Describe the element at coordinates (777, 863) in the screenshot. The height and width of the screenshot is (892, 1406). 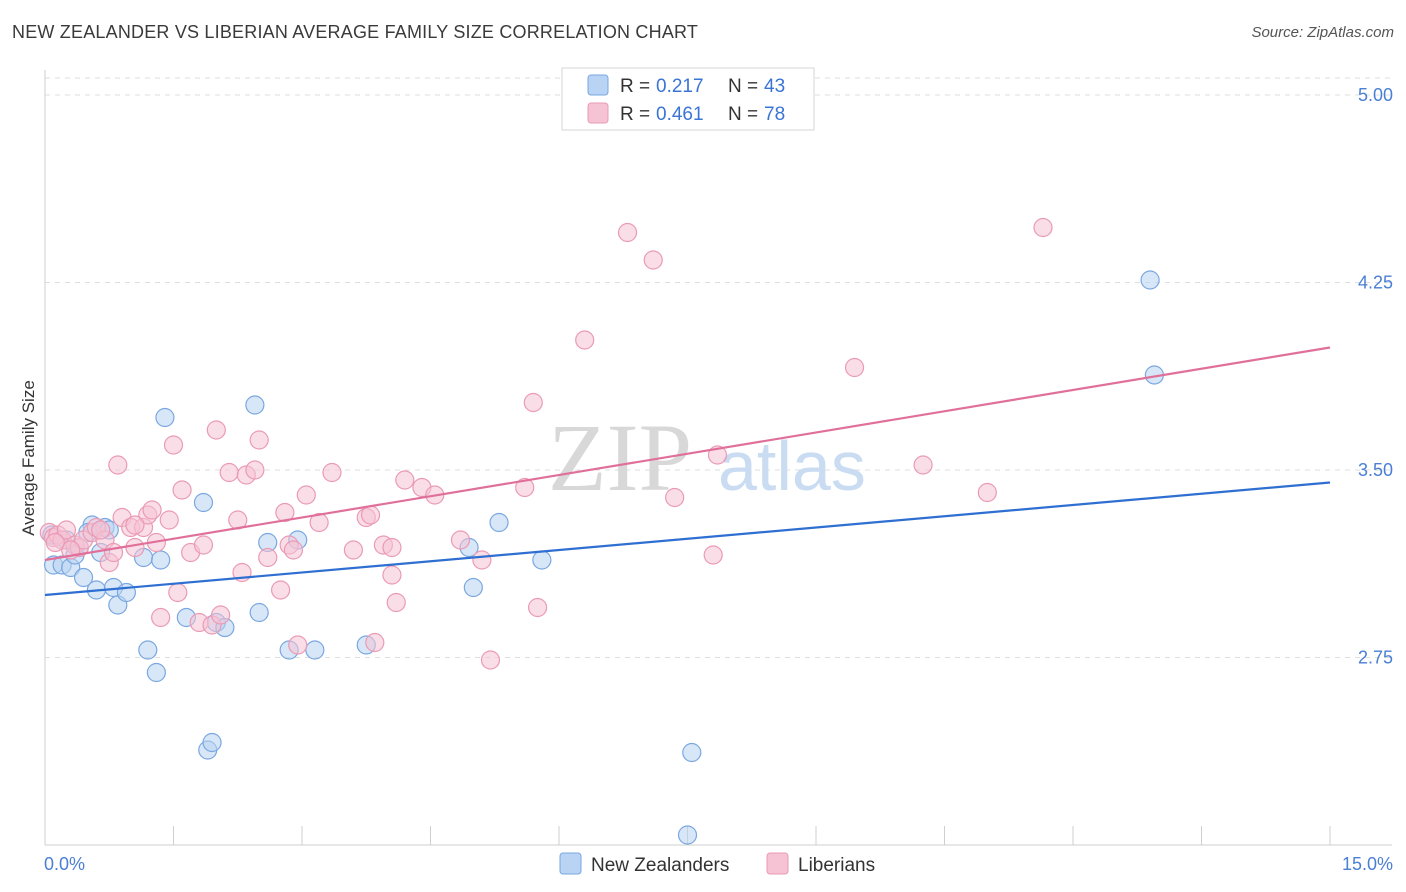
I see `bottom-legend-swatch-liberians` at that location.